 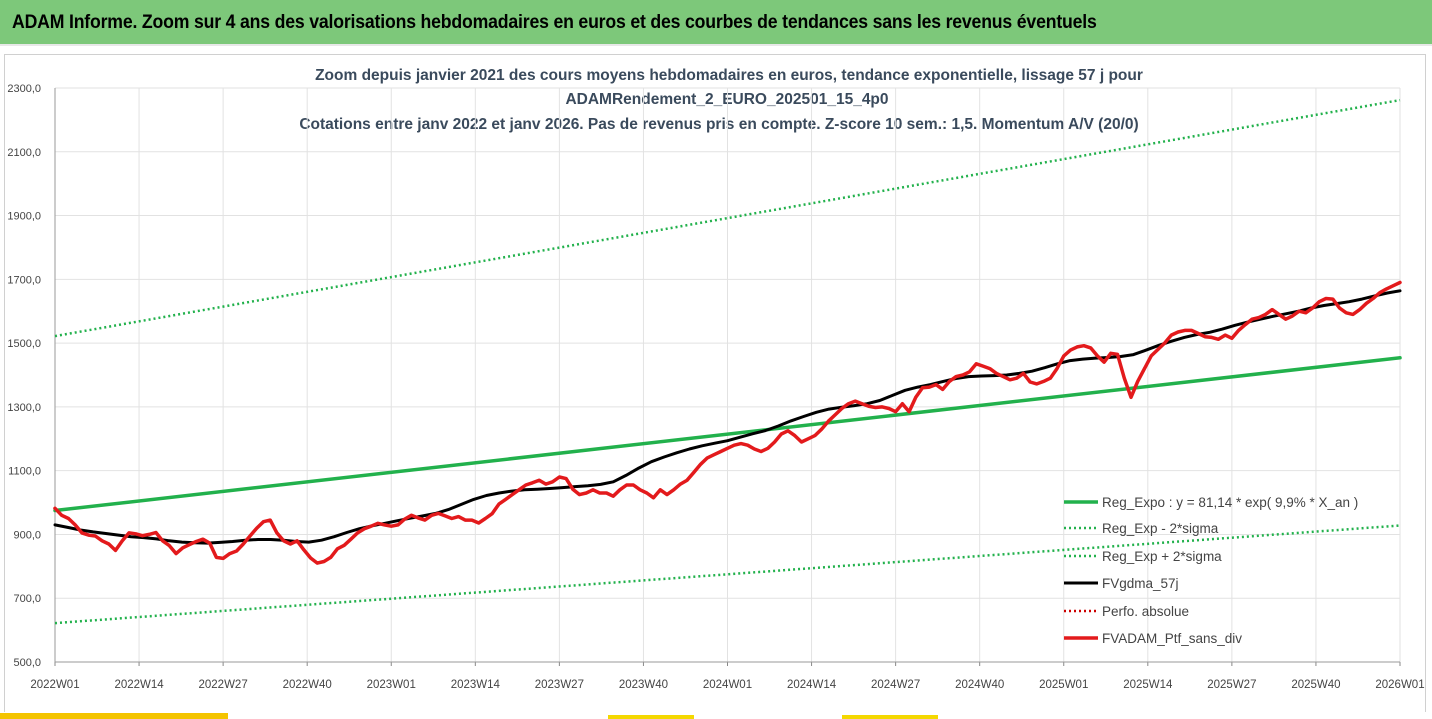 What do you see at coordinates (1399, 685) in the screenshot?
I see `x-tick-label: 2026W01` at bounding box center [1399, 685].